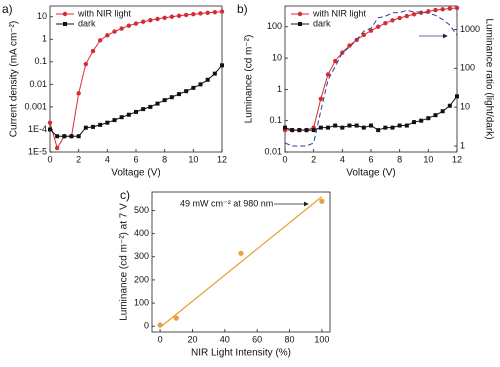 The height and width of the screenshot is (367, 500). What do you see at coordinates (488, 78) in the screenshot?
I see `y2-axis-label: Luminance ratio (light/dark)` at bounding box center [488, 78].